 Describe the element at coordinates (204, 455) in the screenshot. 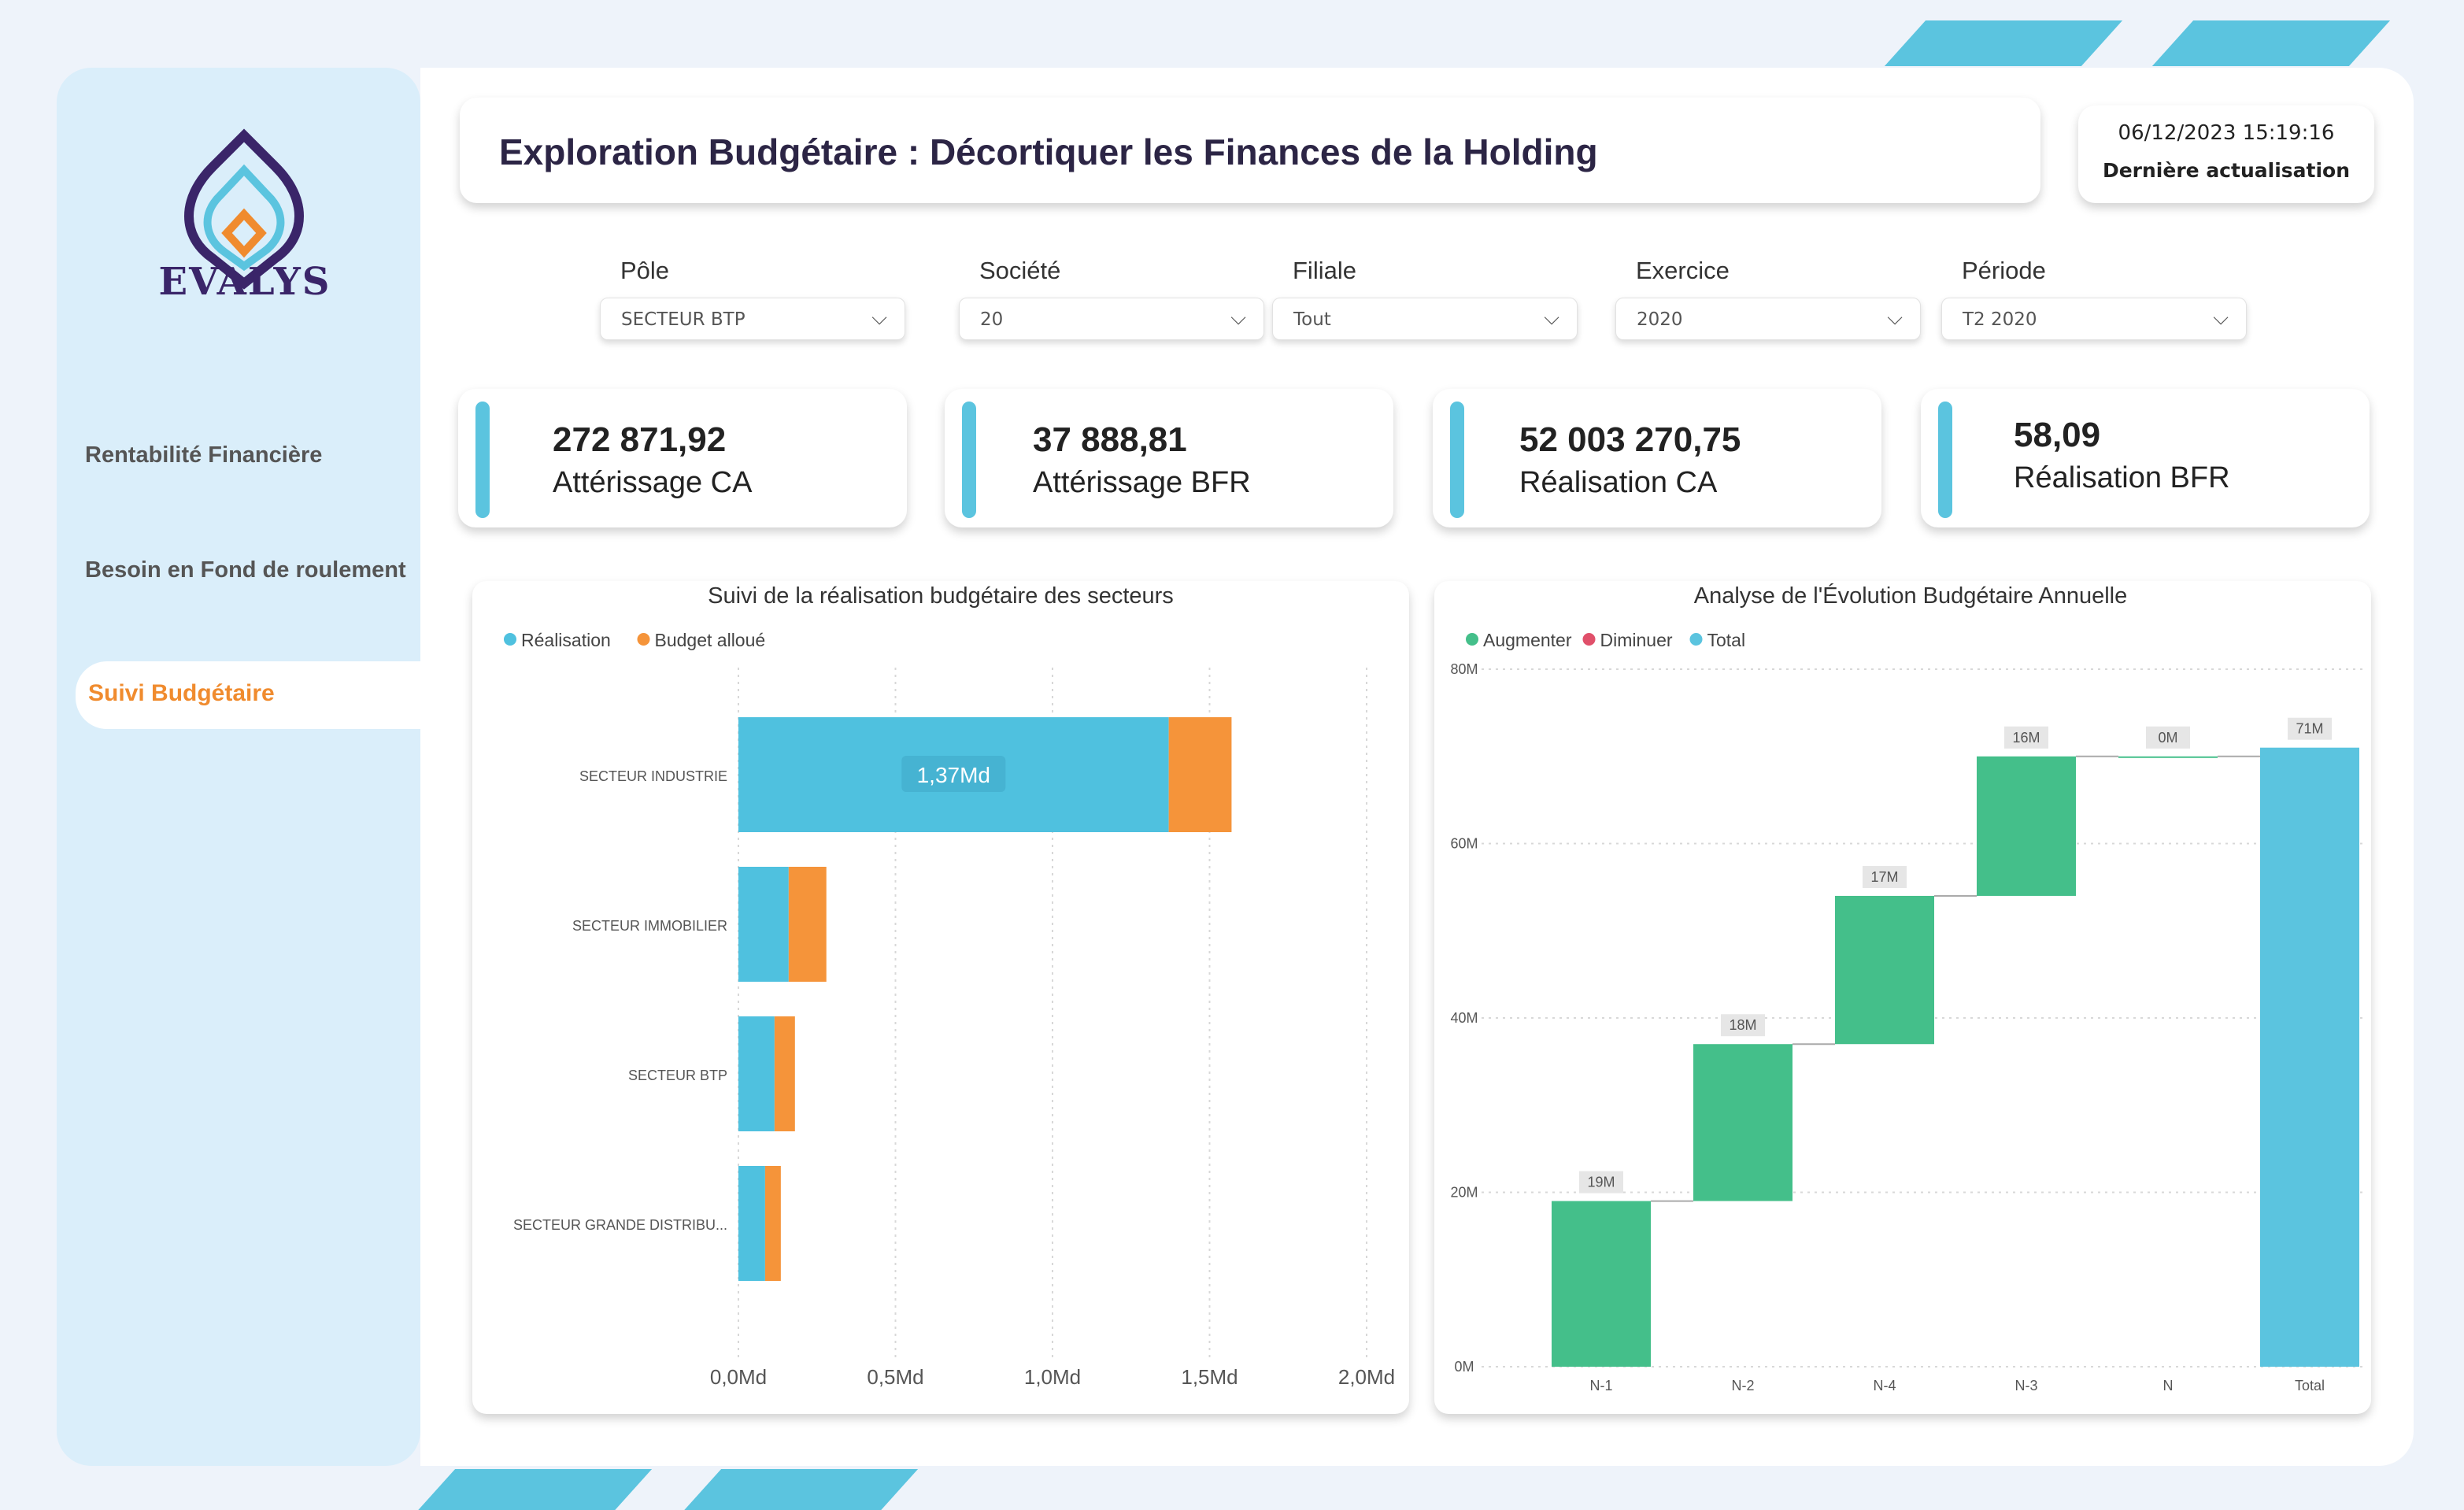

I see `nav-item-rentabilite: Rentabilité Financière` at that location.